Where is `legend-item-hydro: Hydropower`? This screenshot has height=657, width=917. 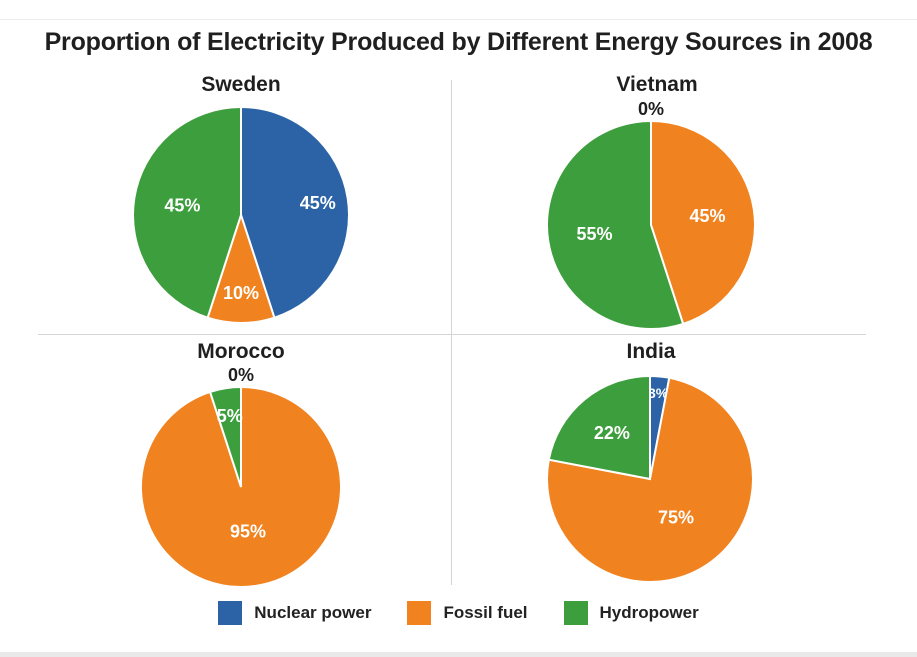 legend-item-hydro: Hydropower is located at coordinates (631, 613).